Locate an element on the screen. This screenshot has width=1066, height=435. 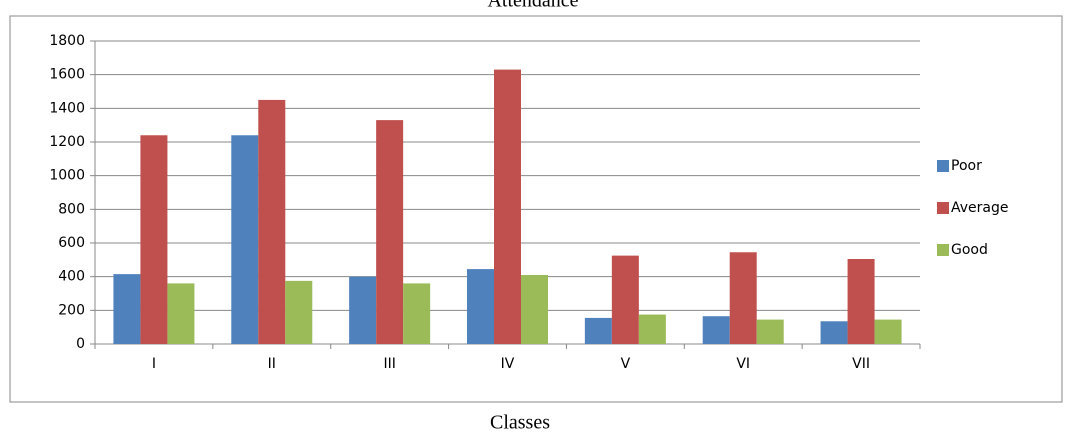
x-tick-label: VII is located at coordinates (861, 364).